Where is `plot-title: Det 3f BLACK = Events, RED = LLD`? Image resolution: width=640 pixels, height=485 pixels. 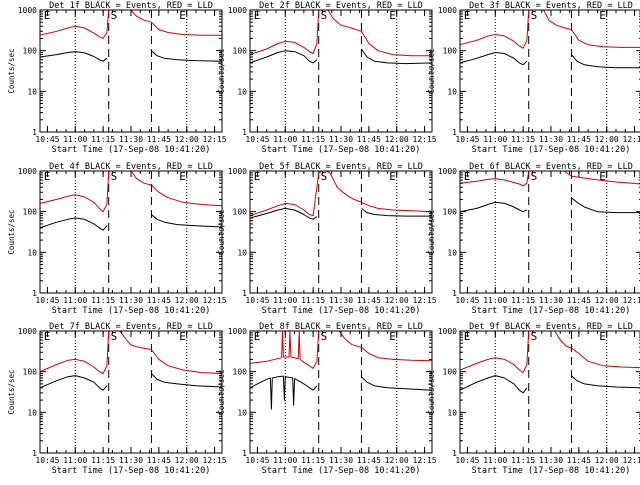
plot-title: Det 3f BLACK = Events, RED = LLD is located at coordinates (551, 6).